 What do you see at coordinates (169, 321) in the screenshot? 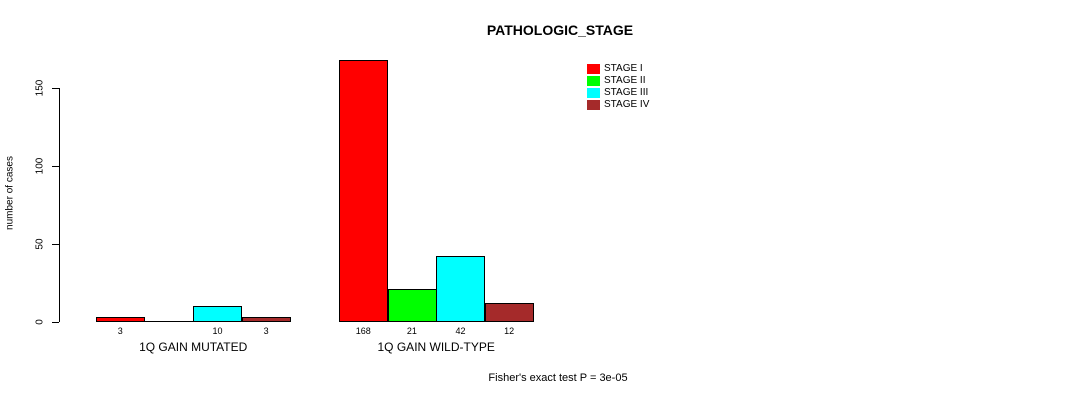
I see `bar-stage-ii-1q-gain-mutated-zero` at bounding box center [169, 321].